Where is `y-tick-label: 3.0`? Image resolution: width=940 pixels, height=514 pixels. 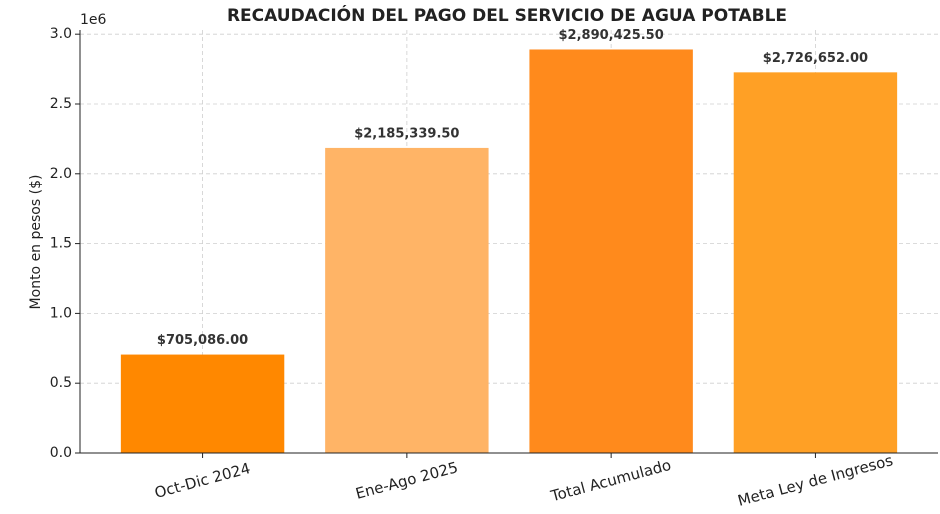 y-tick-label: 3.0 is located at coordinates (61, 34).